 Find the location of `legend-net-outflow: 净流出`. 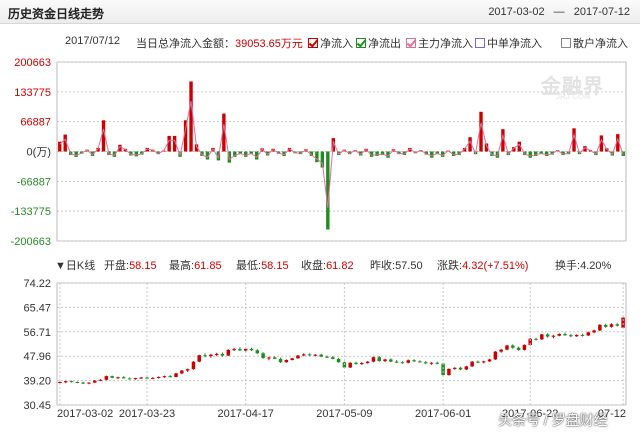

legend-net-outflow: 净流出 is located at coordinates (378, 43).